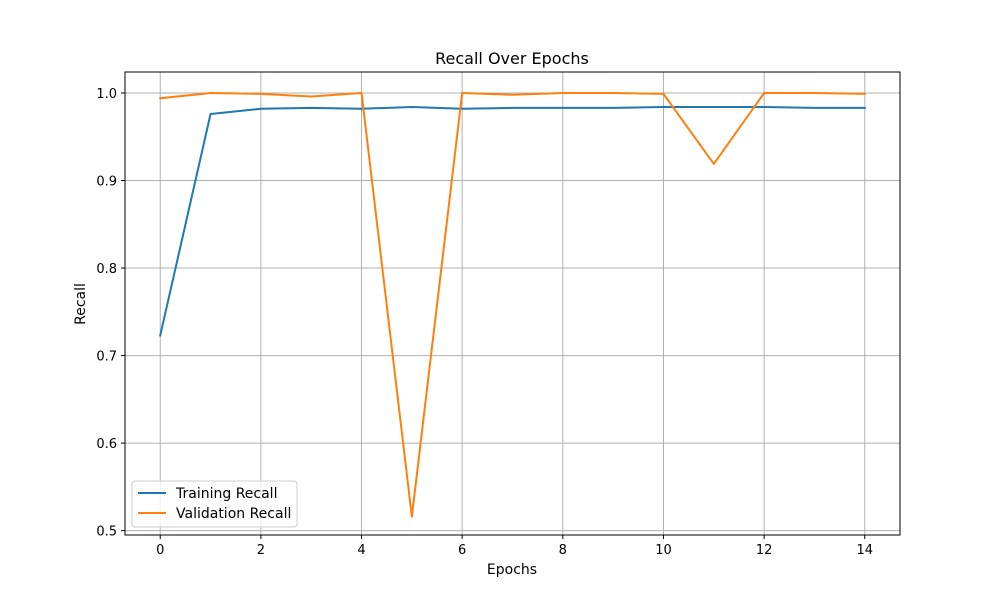  I want to click on legend-label-training-recall: Training Recall, so click(226, 494).